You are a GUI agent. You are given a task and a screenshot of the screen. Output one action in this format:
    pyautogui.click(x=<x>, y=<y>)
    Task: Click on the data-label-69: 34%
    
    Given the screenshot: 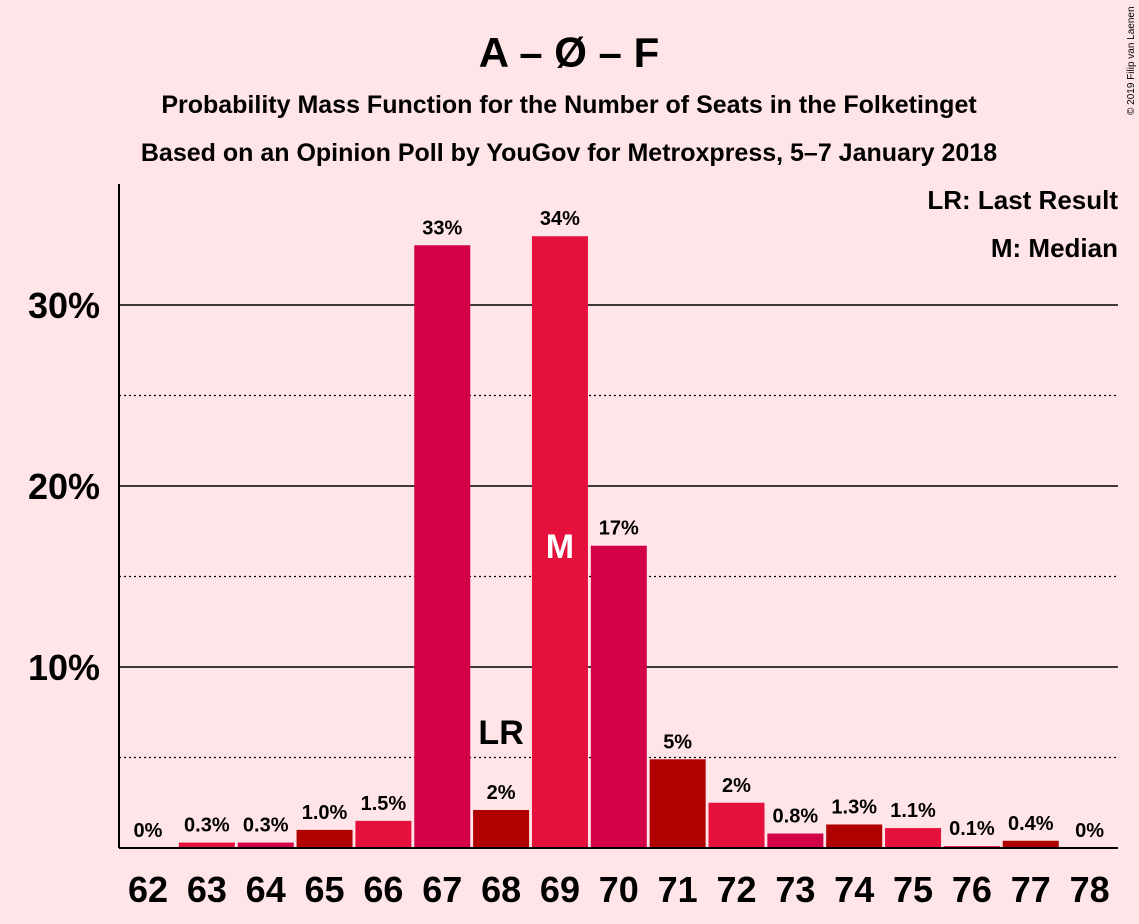 What is the action you would take?
    pyautogui.click(x=560, y=219)
    